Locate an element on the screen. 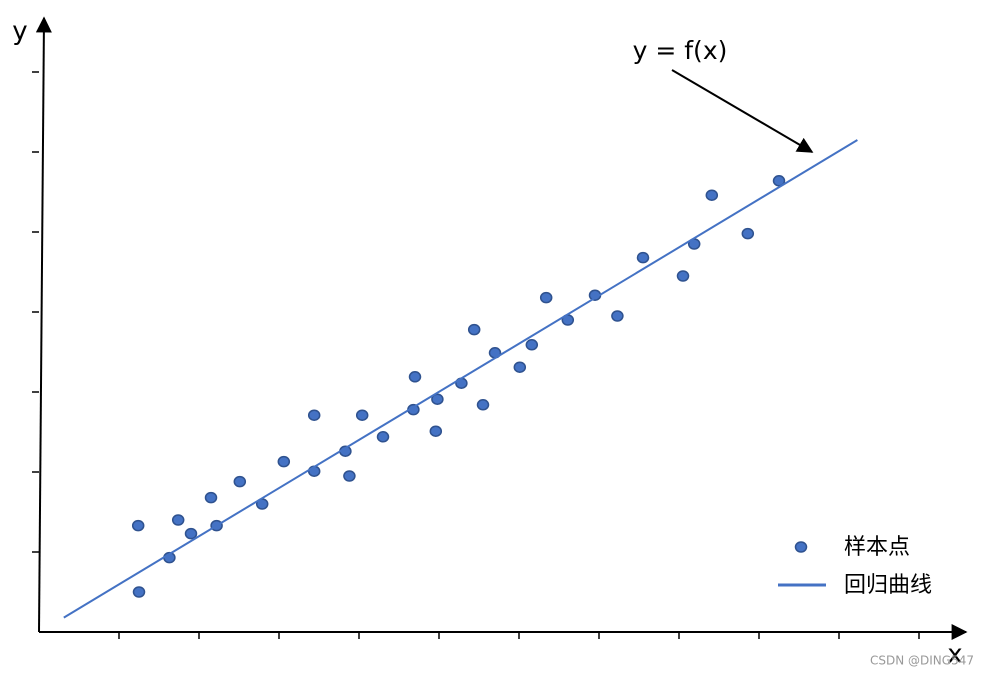 Image resolution: width=989 pixels, height=676 pixels. y-axis is located at coordinates (43, 324).